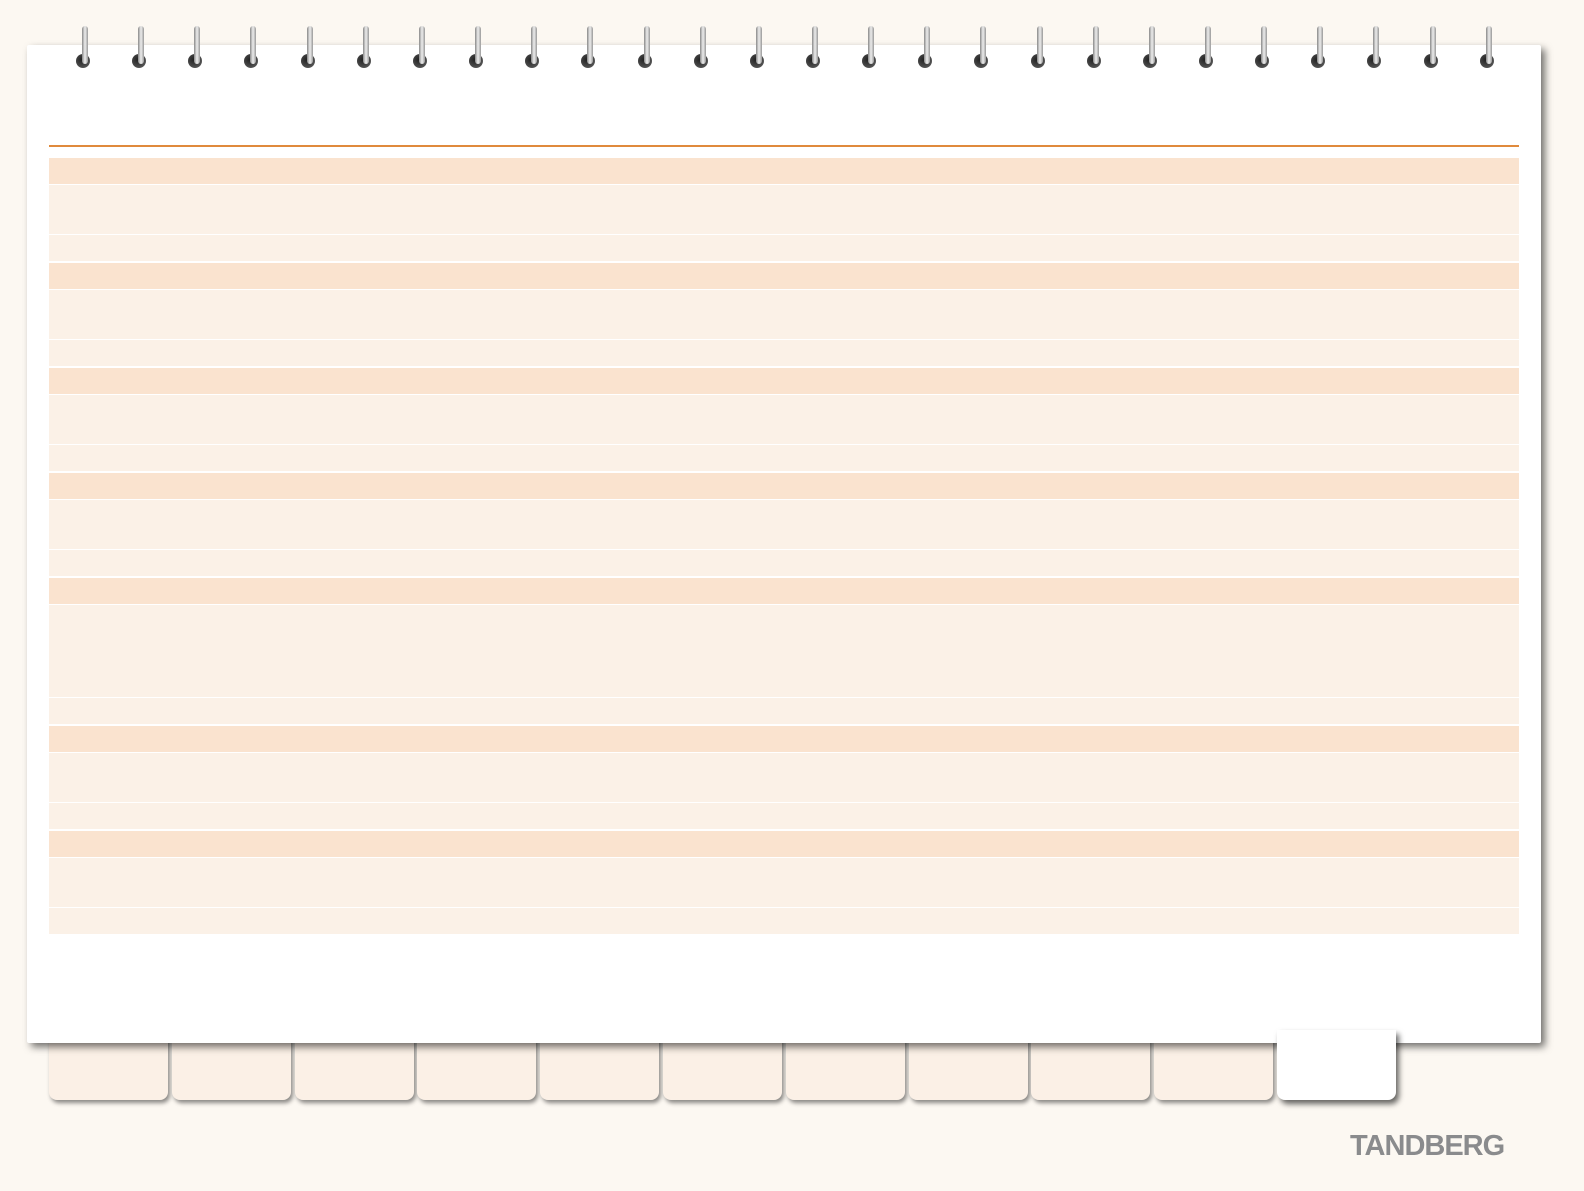 The image size is (1584, 1191). Describe the element at coordinates (784, 146) in the screenshot. I see `title-divider` at that location.